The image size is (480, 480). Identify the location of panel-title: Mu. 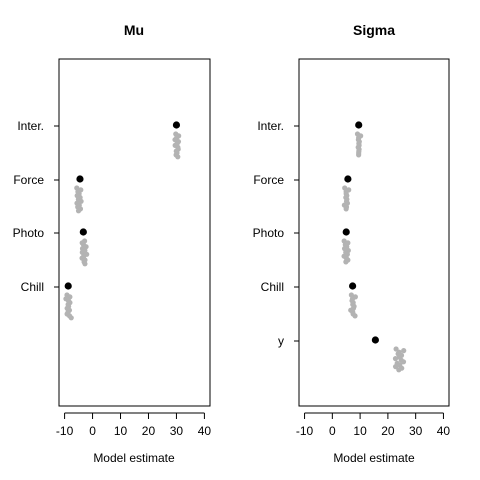
(134, 30).